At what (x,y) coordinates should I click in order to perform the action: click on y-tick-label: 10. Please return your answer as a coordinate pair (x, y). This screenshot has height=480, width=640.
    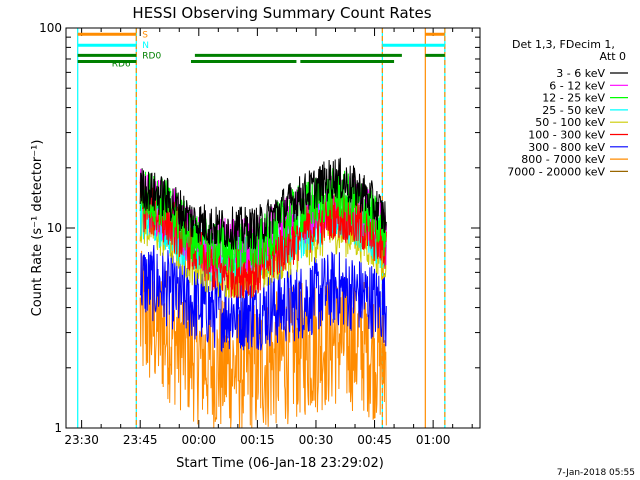
    Looking at the image, I should click on (54, 228).